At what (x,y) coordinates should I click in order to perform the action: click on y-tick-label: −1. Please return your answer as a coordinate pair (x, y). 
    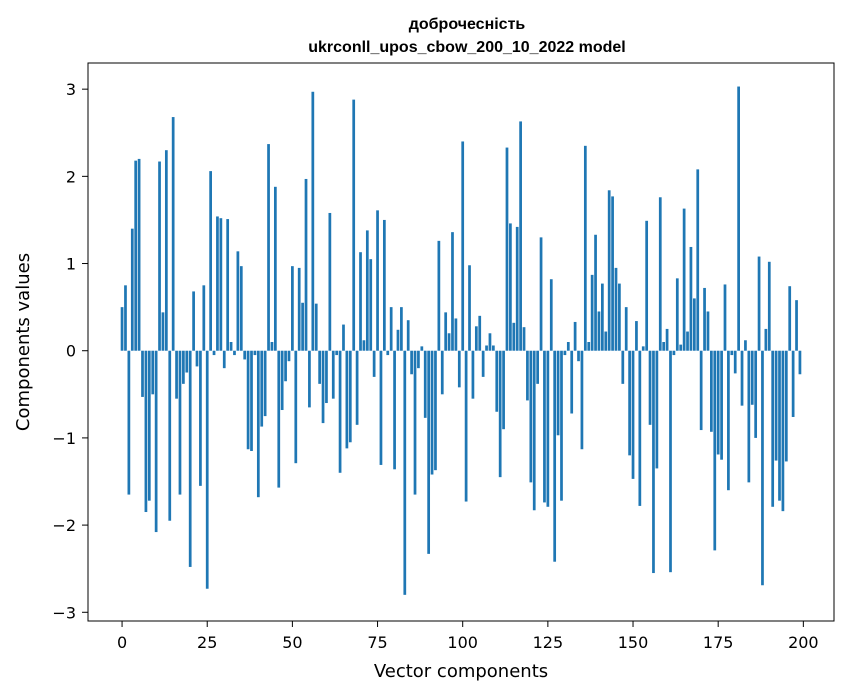
    Looking at the image, I should click on (64, 438).